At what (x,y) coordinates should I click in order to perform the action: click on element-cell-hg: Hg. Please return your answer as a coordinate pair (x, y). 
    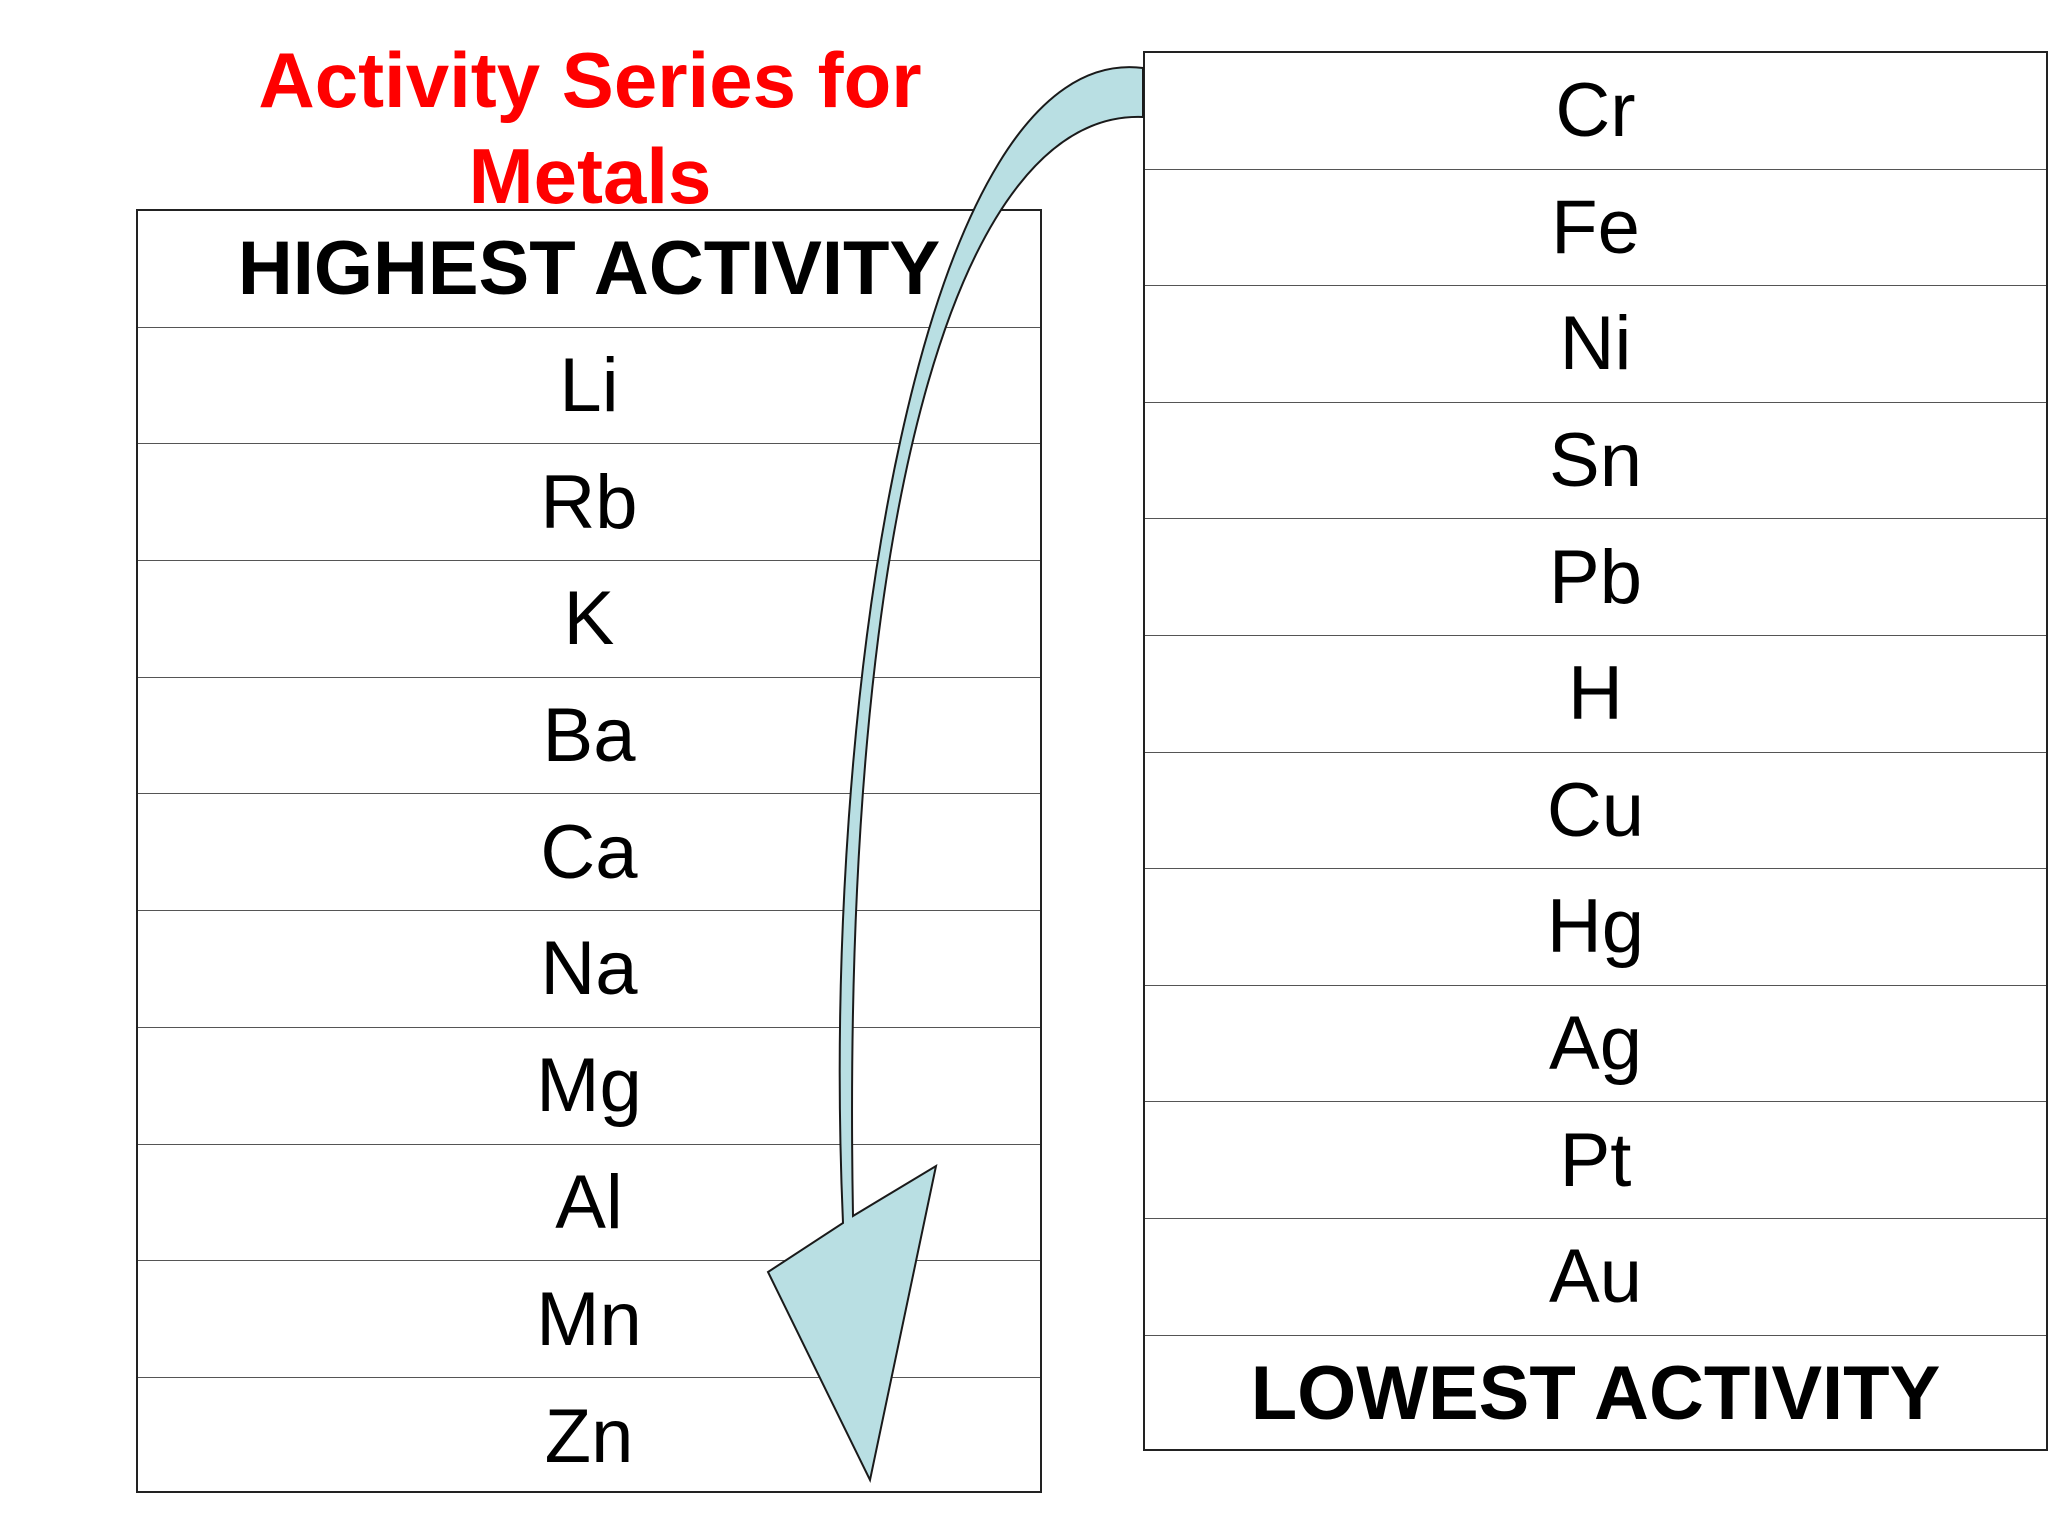
    Looking at the image, I should click on (1595, 927).